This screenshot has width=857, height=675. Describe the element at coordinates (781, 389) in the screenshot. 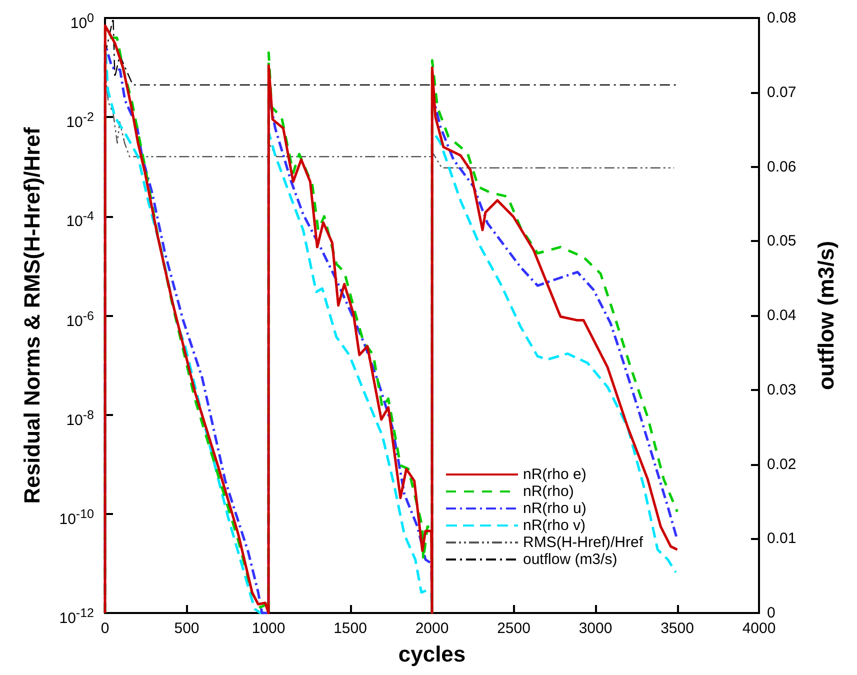

I see `y2-tick-label: 0.03` at that location.